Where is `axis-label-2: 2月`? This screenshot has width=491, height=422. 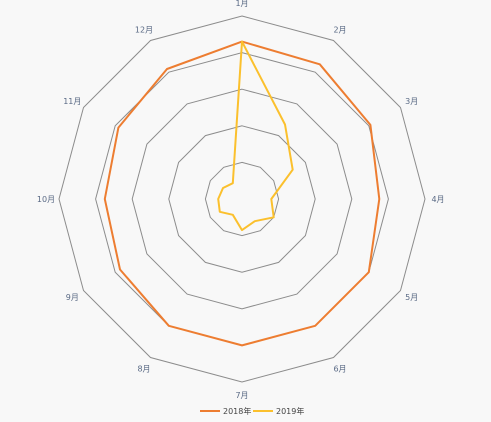
axis-label-2: 2月 is located at coordinates (339, 29).